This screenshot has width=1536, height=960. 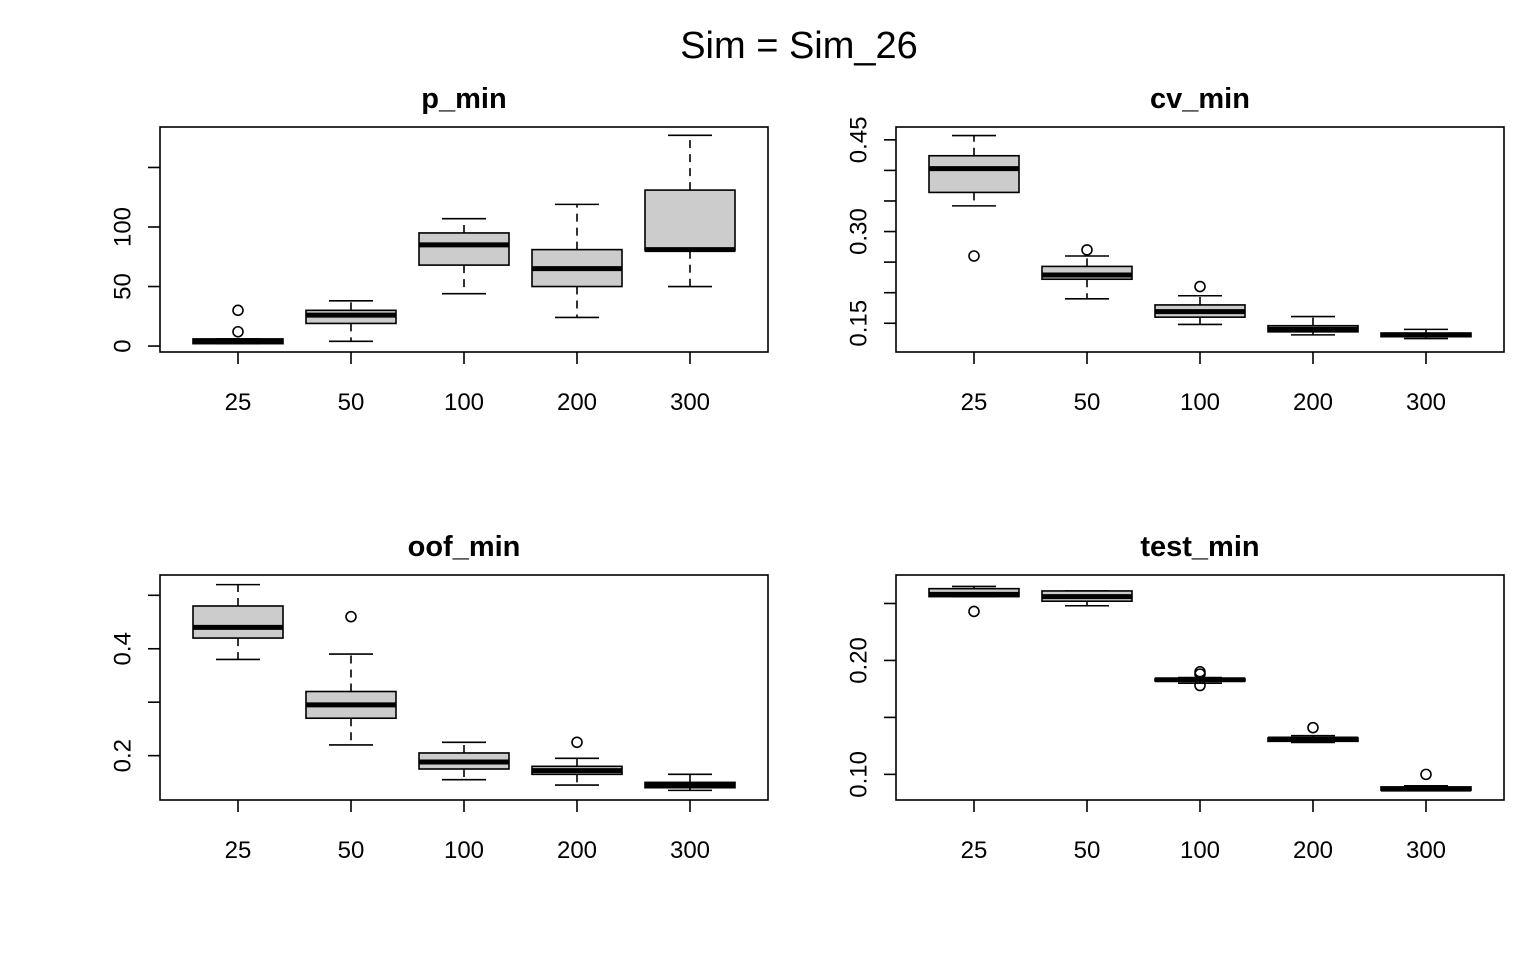 I want to click on y-tick-label: 0.30, so click(x=858, y=231).